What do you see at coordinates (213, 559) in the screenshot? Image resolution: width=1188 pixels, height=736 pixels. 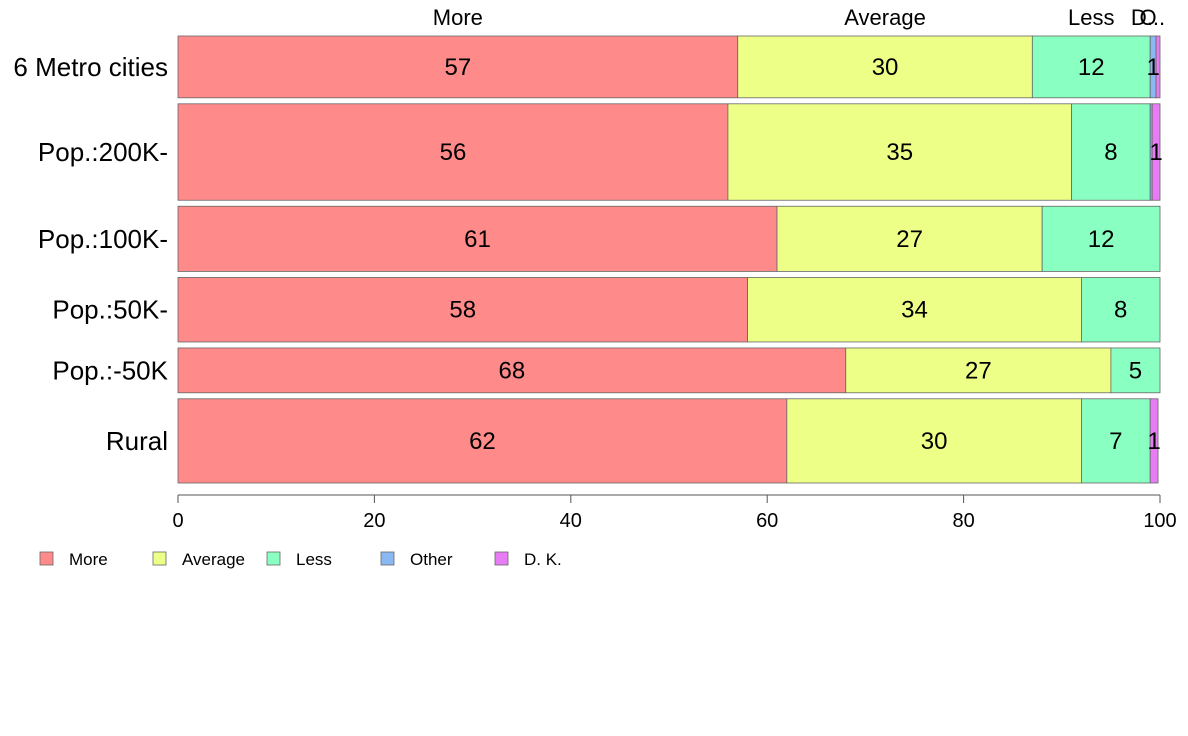 I see `legend-label: Average` at bounding box center [213, 559].